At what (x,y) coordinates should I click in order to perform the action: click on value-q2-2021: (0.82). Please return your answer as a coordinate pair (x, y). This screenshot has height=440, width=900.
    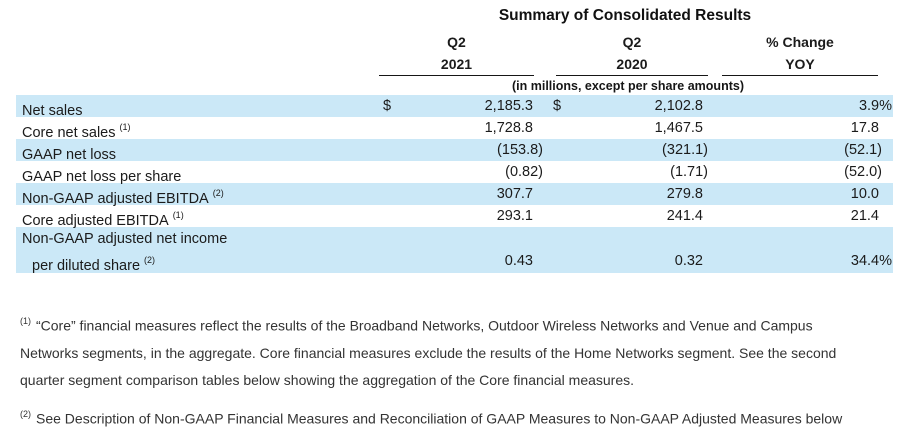
    Looking at the image, I should click on (460, 172).